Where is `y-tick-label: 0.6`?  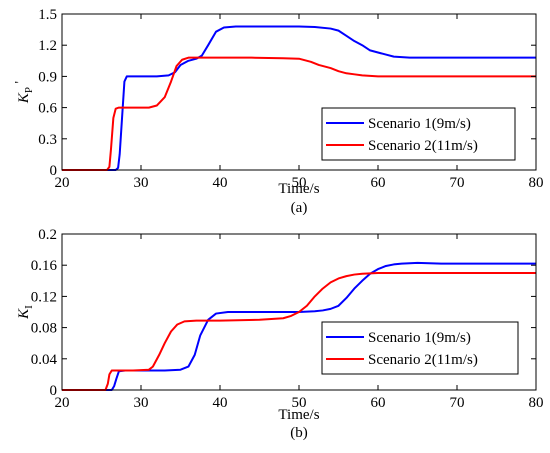
y-tick-label: 0.6 is located at coordinates (47, 109).